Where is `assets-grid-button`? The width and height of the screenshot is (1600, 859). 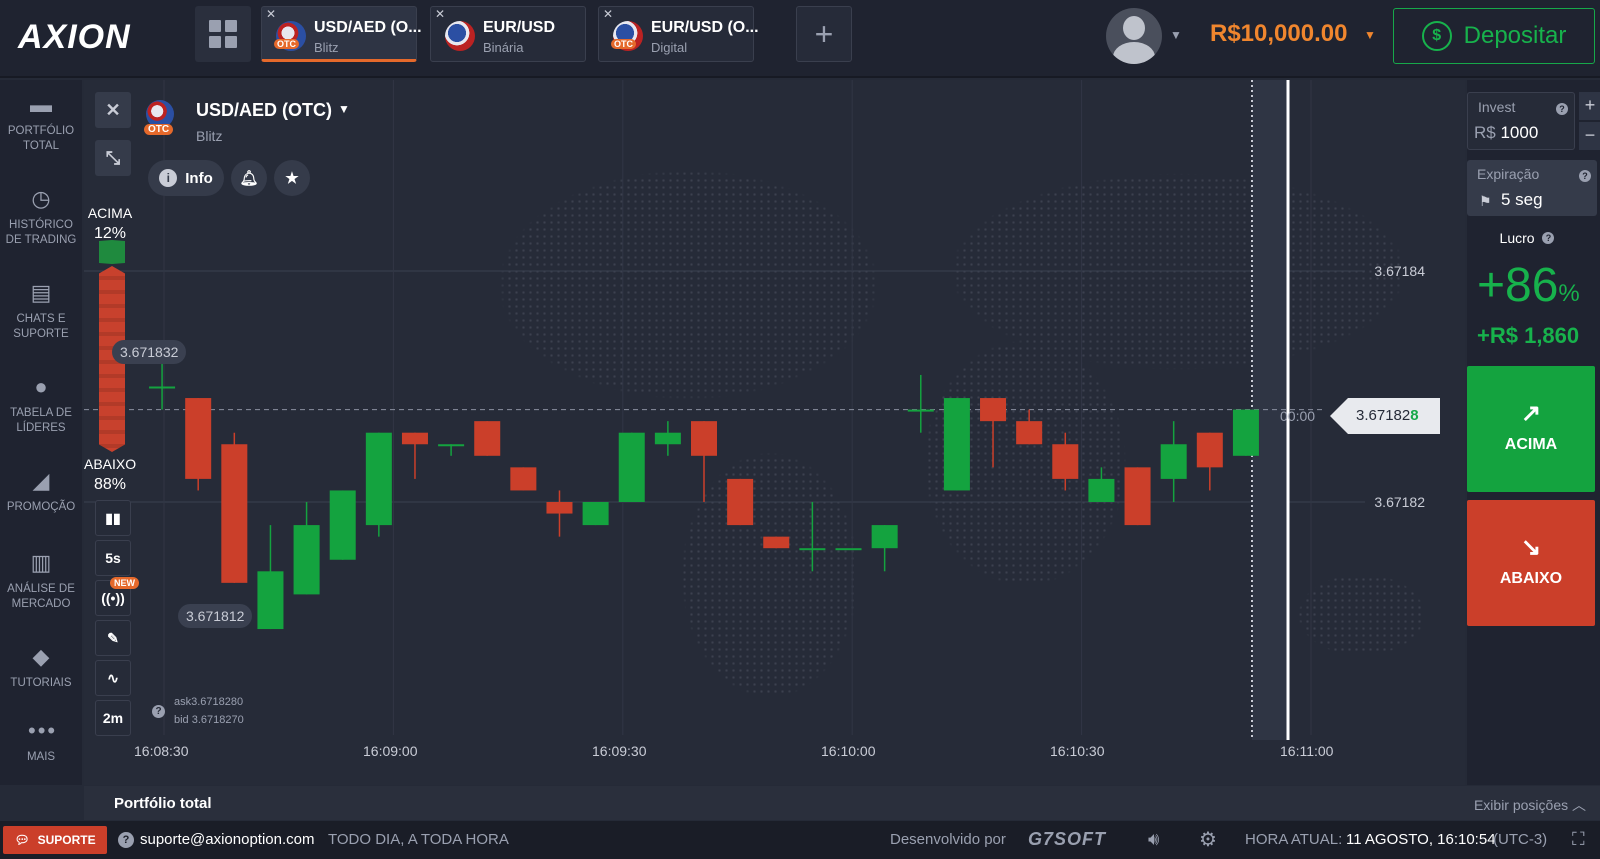
assets-grid-button is located at coordinates (223, 34).